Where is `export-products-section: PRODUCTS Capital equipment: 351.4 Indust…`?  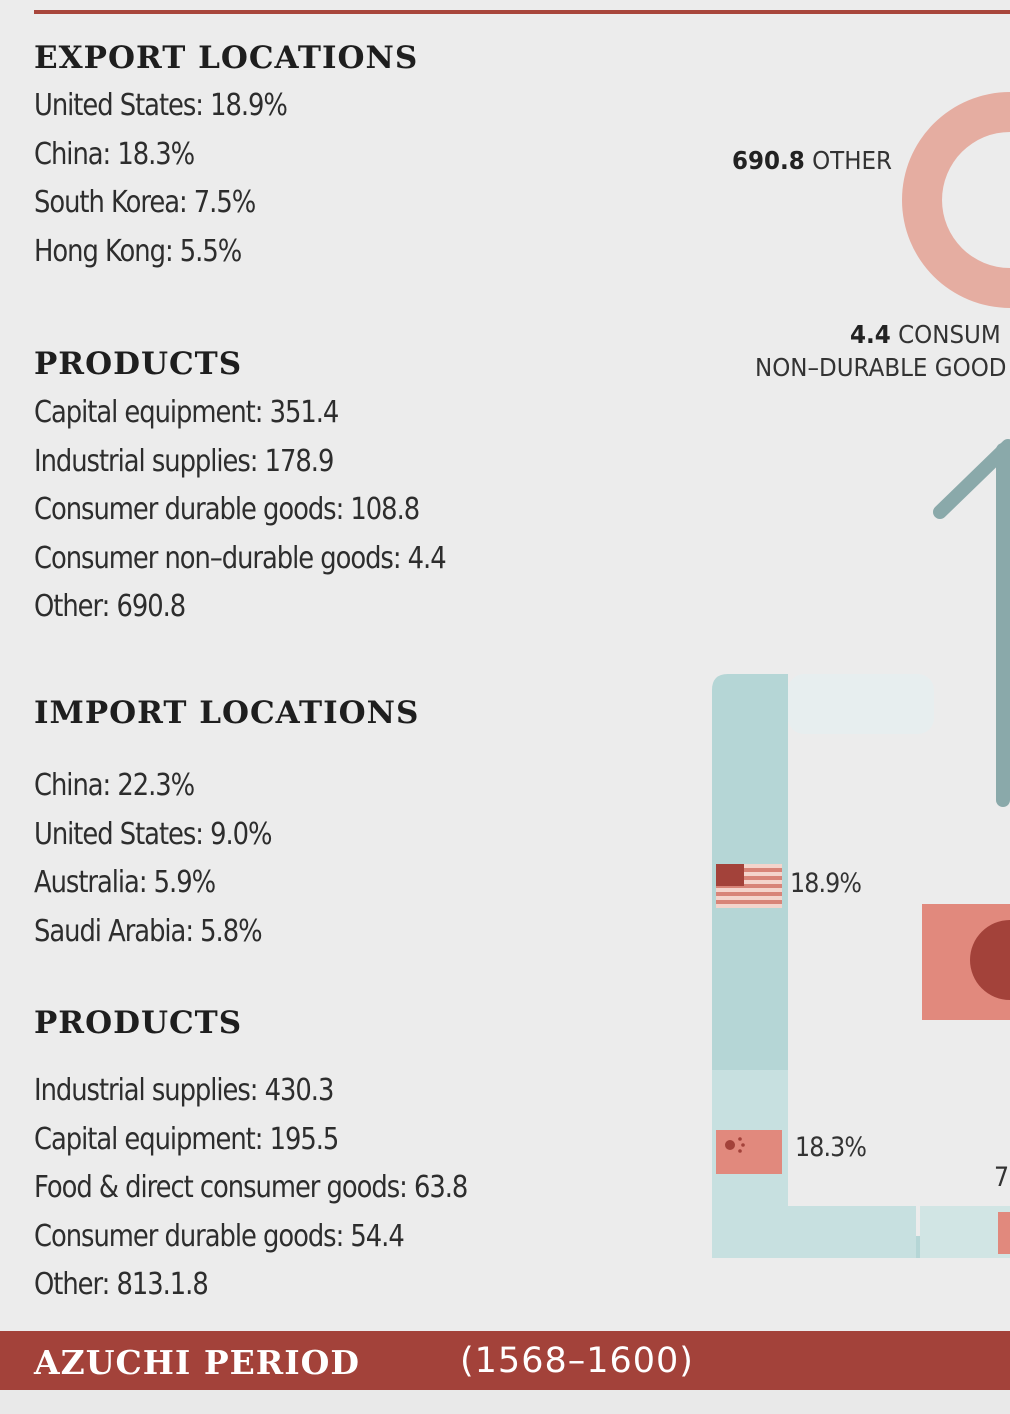 export-products-section: PRODUCTS Capital equipment: 351.4 Indust… is located at coordinates (344, 488).